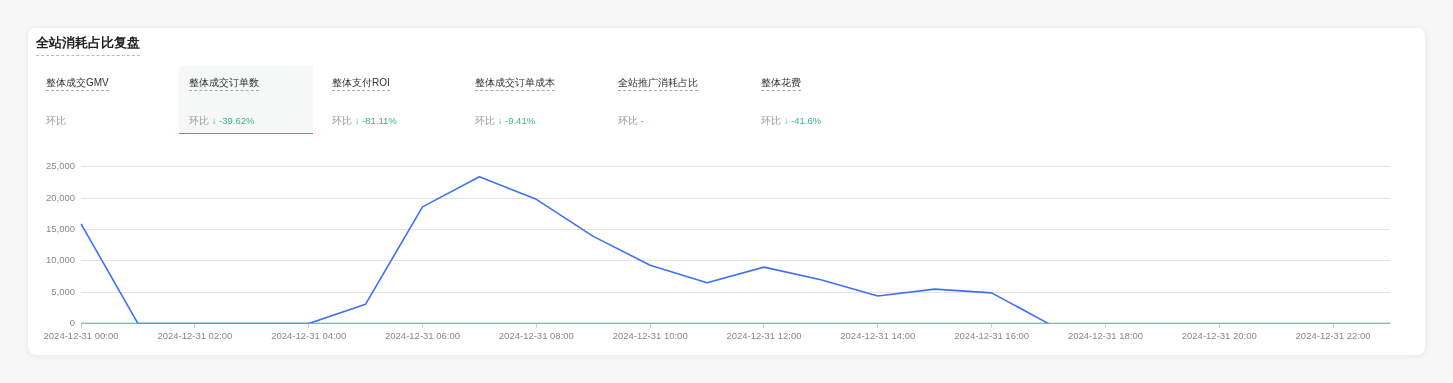 This screenshot has height=383, width=1453. What do you see at coordinates (631, 121) in the screenshot?
I see `text: 环比 -` at bounding box center [631, 121].